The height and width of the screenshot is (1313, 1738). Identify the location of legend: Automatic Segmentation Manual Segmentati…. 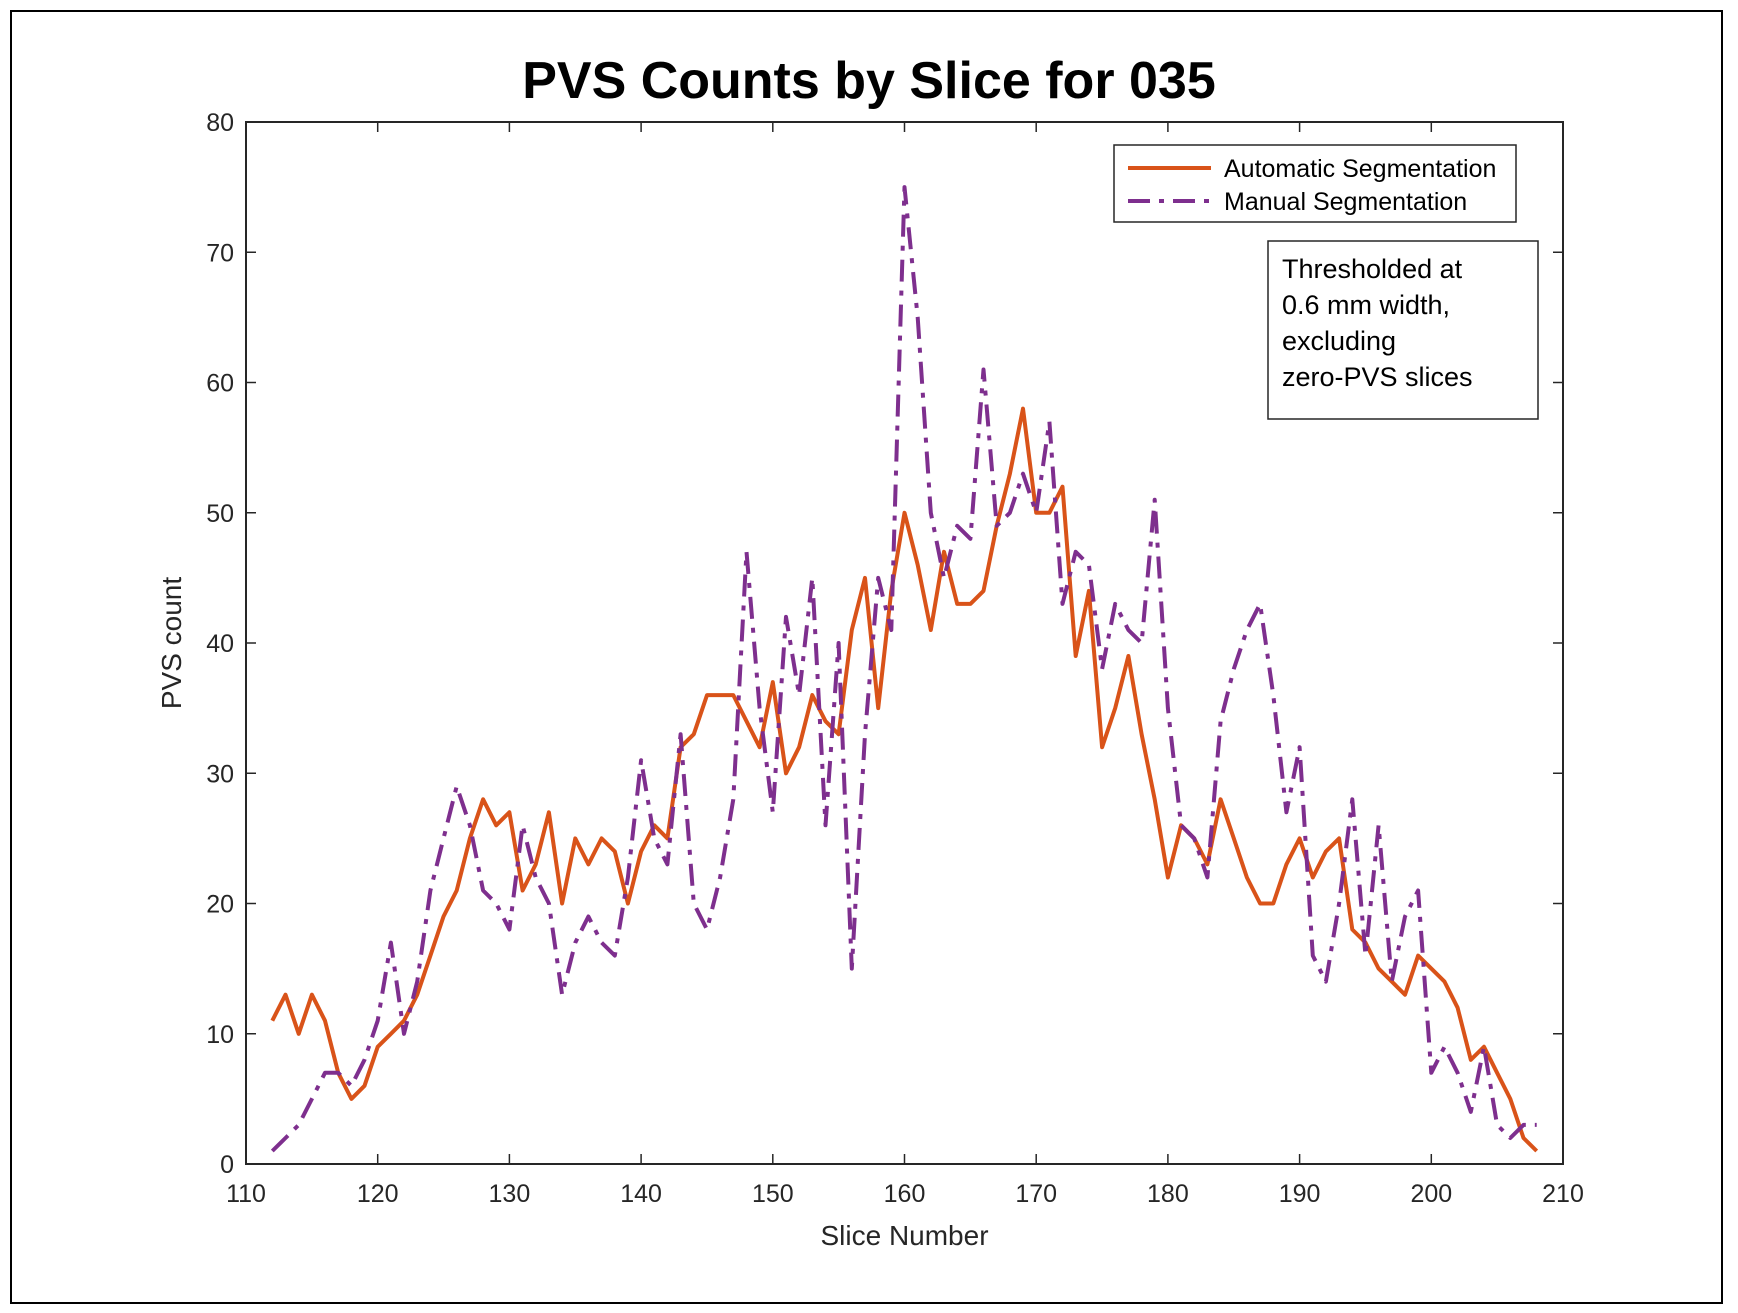
(1315, 183).